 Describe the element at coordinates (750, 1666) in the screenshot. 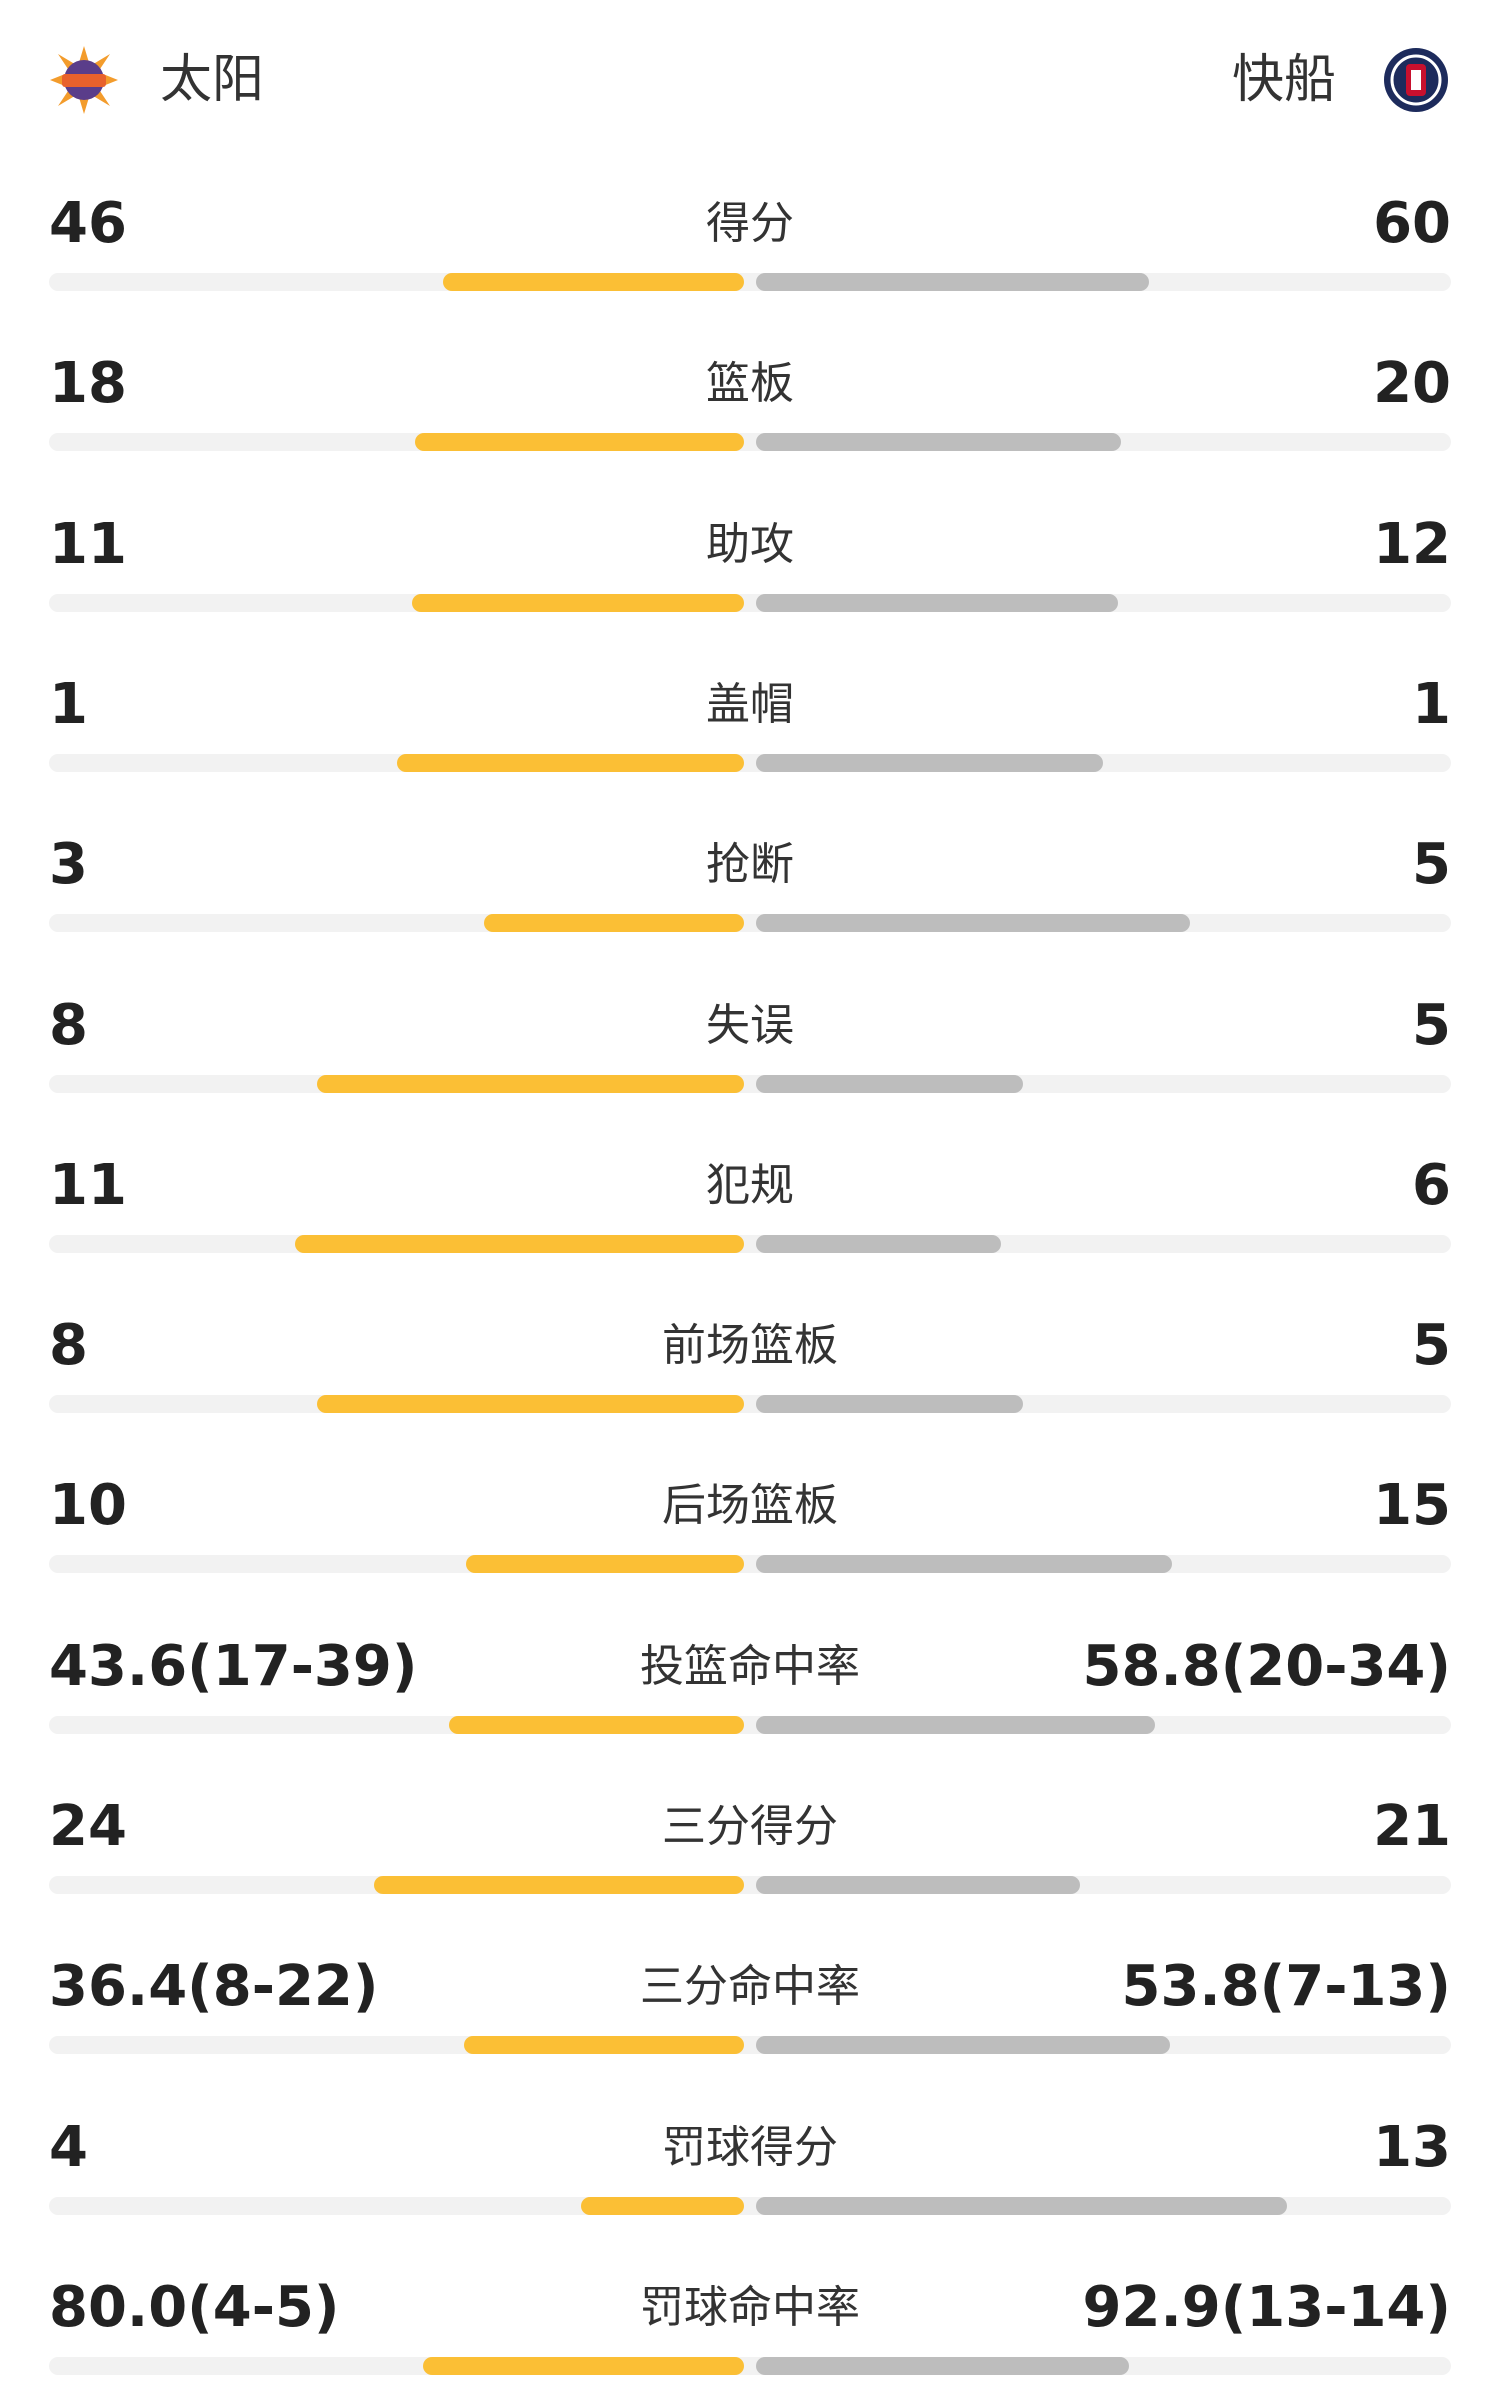

I see `stat-label: 投篮命中率` at that location.